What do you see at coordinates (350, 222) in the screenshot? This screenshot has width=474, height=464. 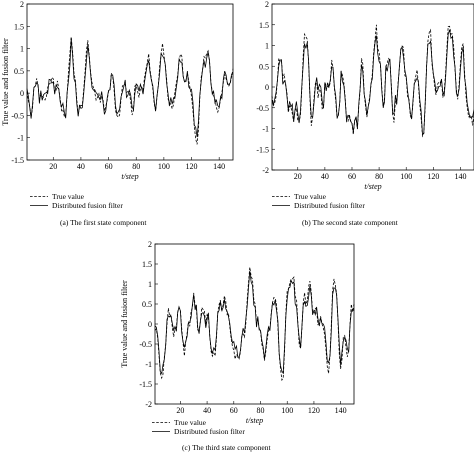 I see `figure-caption: (b) The second state component` at bounding box center [350, 222].